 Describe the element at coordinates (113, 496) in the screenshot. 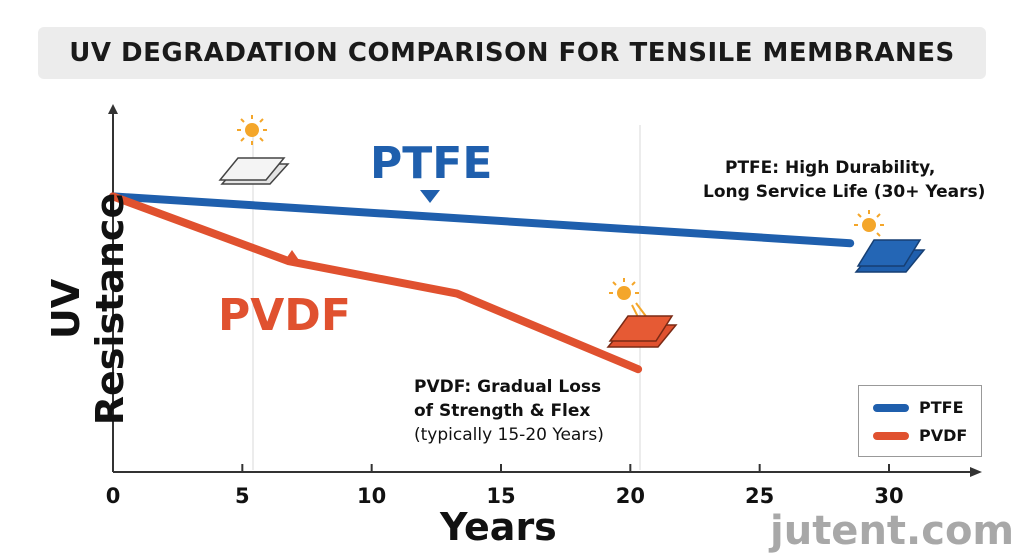

I see `x-tick-label: 0` at that location.